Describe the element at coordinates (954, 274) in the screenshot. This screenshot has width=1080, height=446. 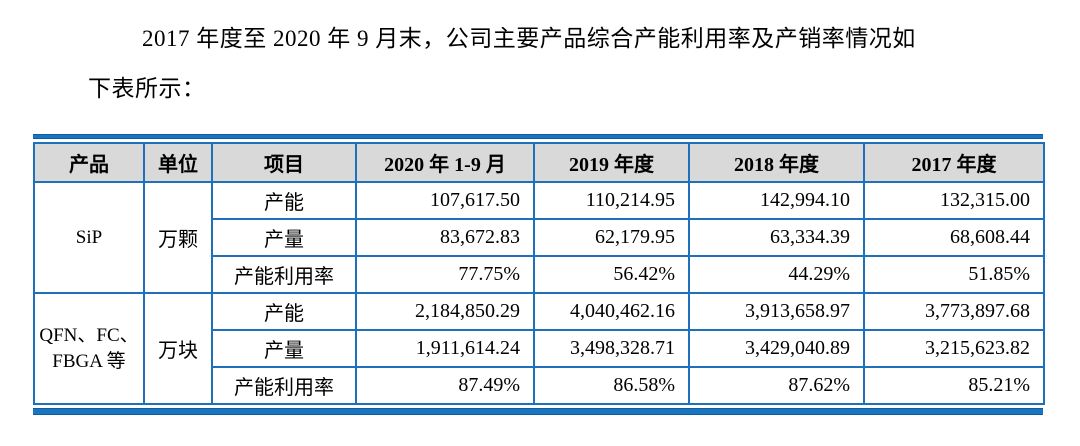
I see `value-cell: 51.85%` at that location.